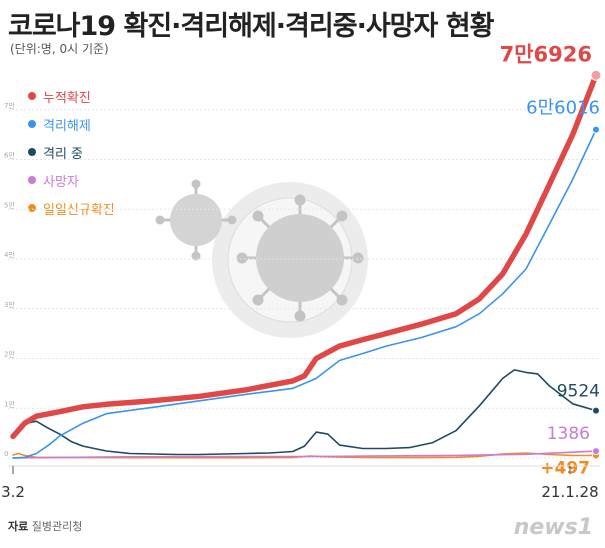 Image resolution: width=605 pixels, height=548 pixels. What do you see at coordinates (569, 492) in the screenshot?
I see `x-end-label: 21.1.28` at bounding box center [569, 492].